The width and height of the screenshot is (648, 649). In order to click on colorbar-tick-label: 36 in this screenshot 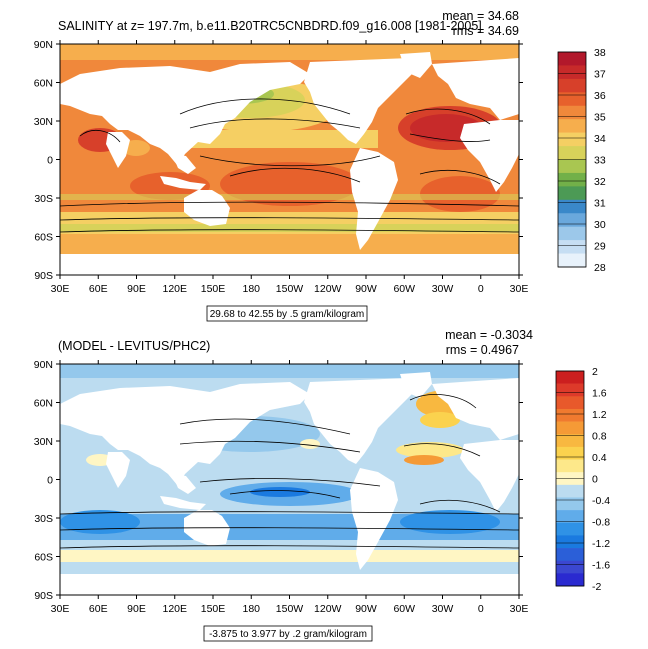, I will do `click(600, 96)`.